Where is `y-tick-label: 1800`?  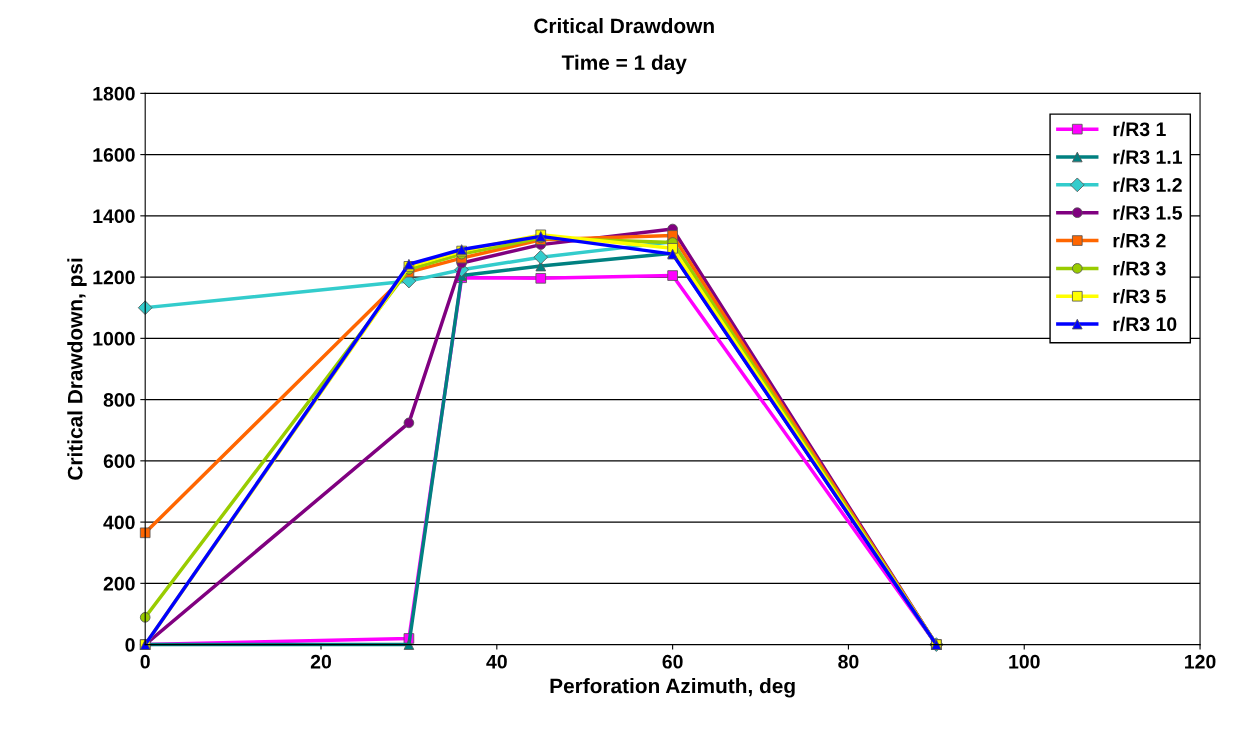 y-tick-label: 1800 is located at coordinates (114, 93).